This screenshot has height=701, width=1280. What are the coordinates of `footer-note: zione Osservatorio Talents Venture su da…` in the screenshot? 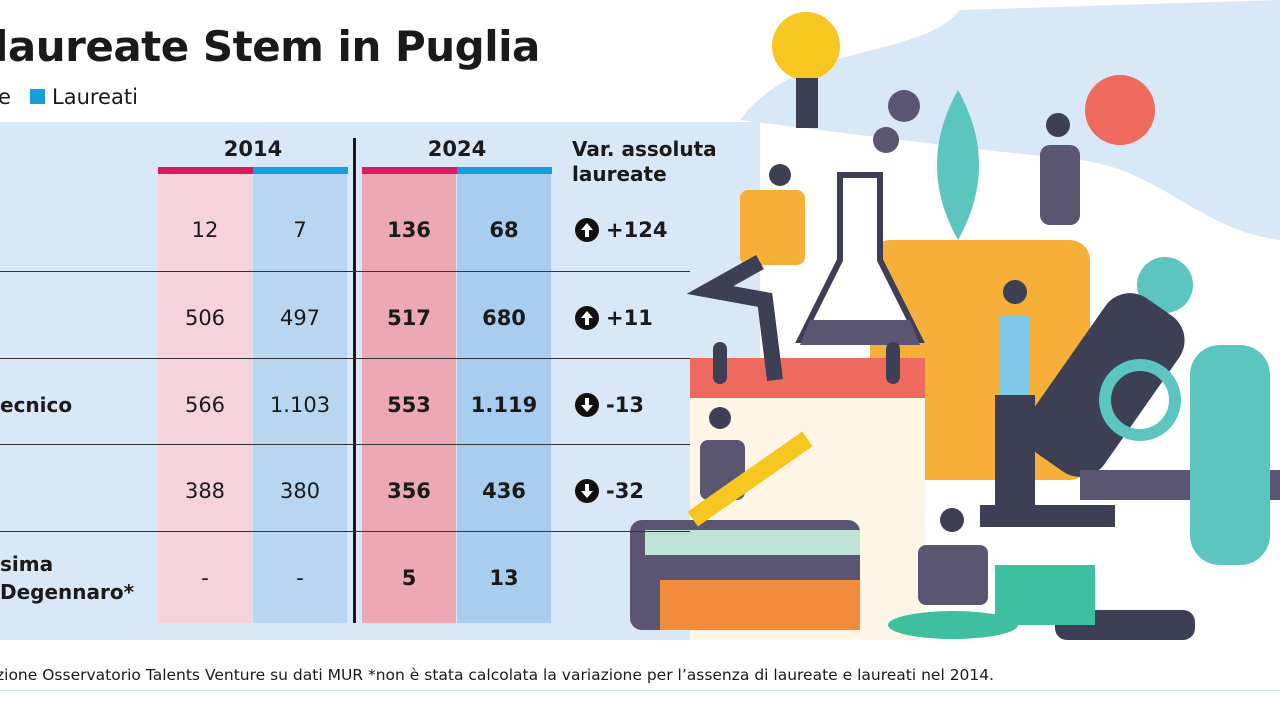 It's located at (497, 675).